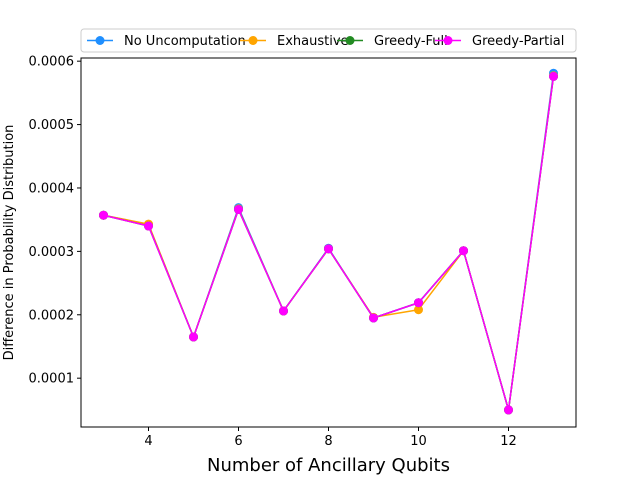 The height and width of the screenshot is (484, 640). I want to click on legend-box, so click(328, 40).